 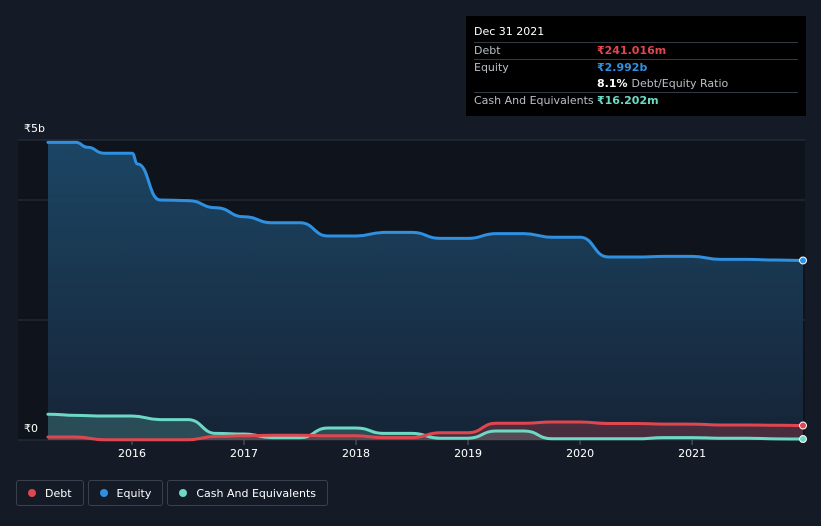 I want to click on chart-legend: Debt Equity Cash And Equivalents, so click(x=172, y=493).